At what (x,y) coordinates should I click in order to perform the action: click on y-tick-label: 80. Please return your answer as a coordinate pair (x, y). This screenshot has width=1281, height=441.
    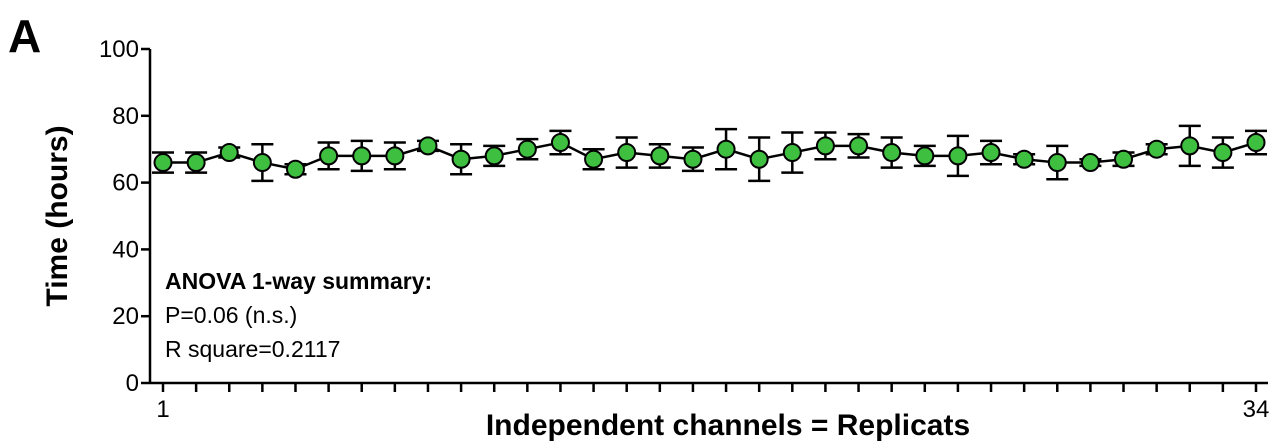
    Looking at the image, I should click on (125, 116).